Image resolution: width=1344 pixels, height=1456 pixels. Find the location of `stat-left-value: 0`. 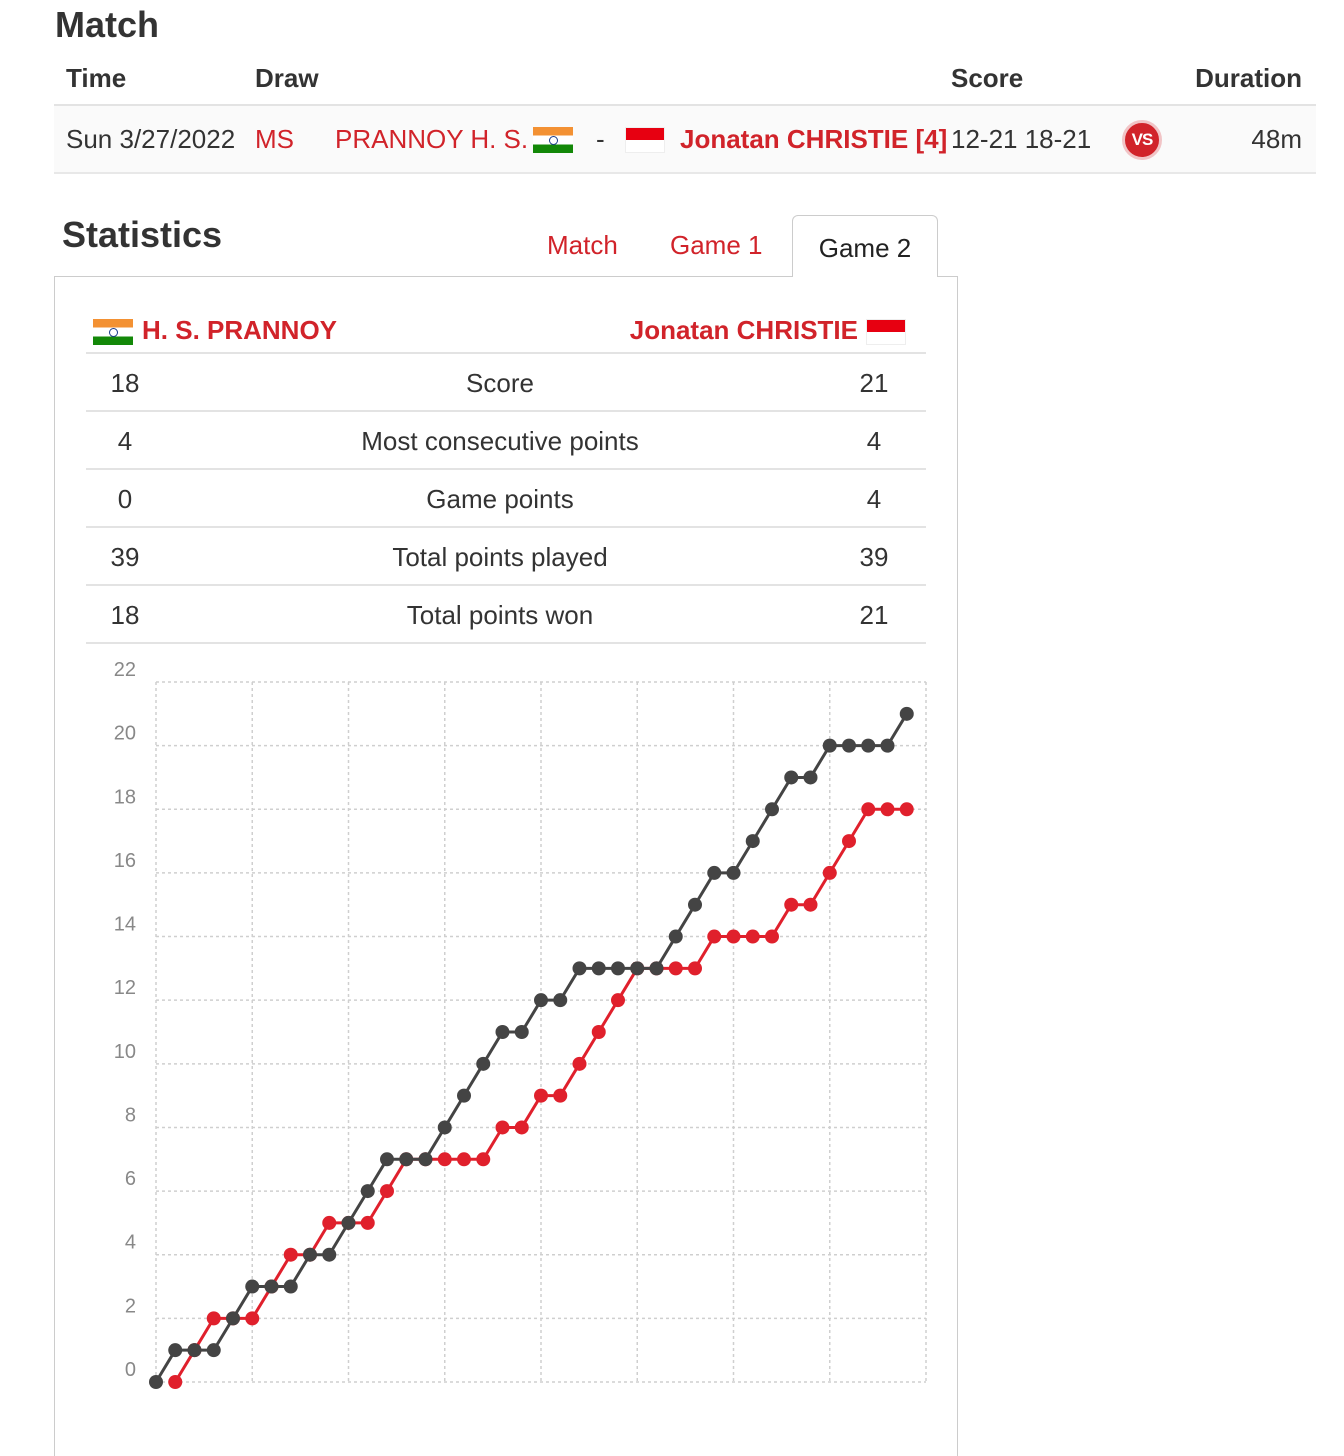

stat-left-value: 0 is located at coordinates (125, 499).